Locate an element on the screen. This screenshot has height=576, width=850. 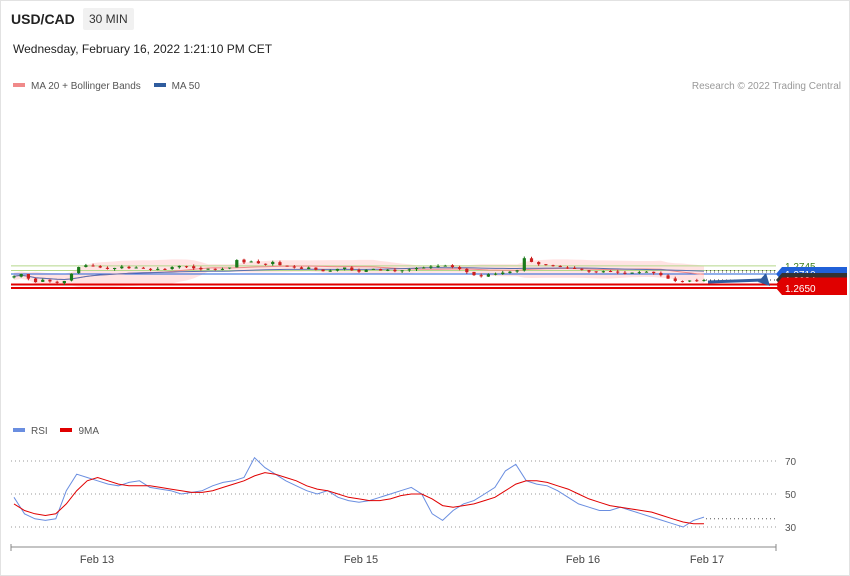
bollinger-legend-label: MA 20 + Bollinger Bands is located at coordinates (86, 86).